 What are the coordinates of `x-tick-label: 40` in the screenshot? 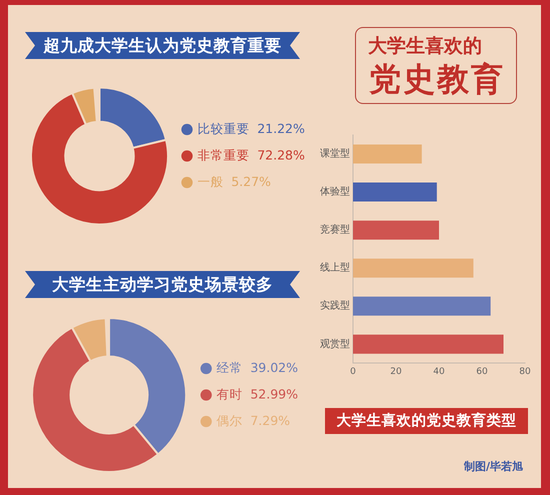 It's located at (439, 371).